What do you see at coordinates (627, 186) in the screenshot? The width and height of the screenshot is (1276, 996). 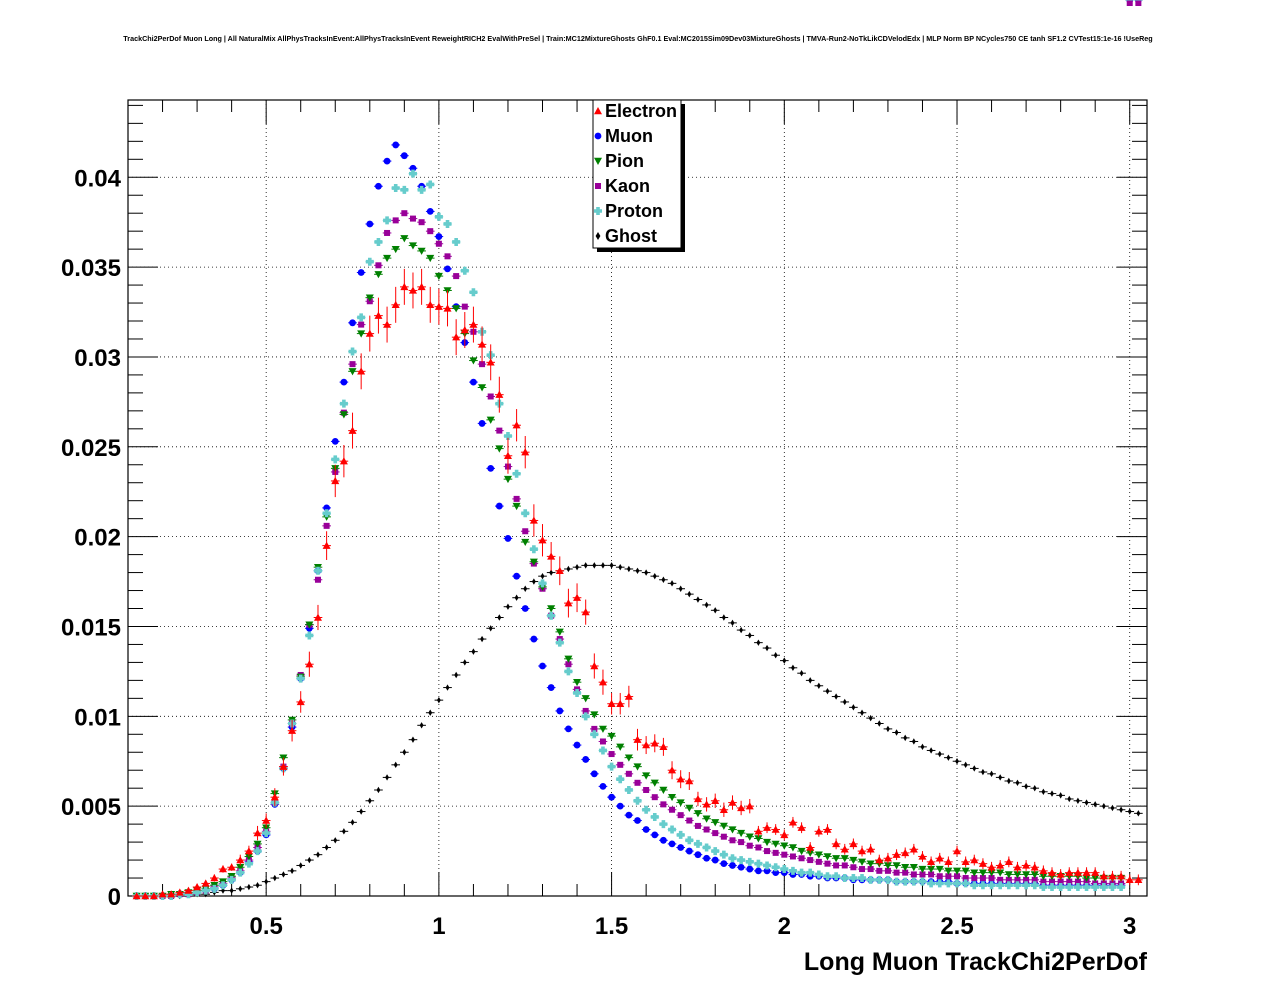 I see `legend-label: Kaon` at bounding box center [627, 186].